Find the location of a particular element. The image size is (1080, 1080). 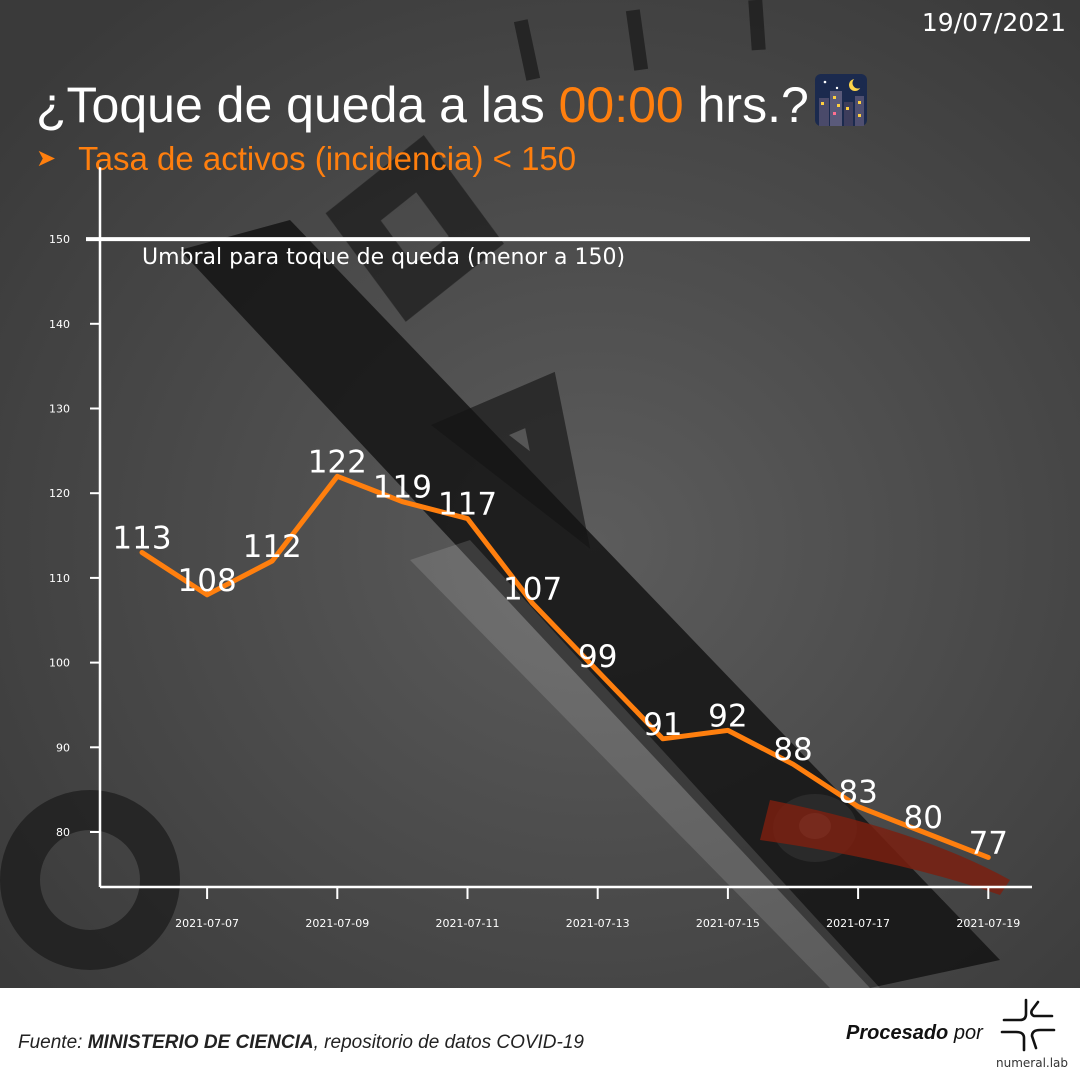

y-tick-label: 120 is located at coordinates (59, 493).